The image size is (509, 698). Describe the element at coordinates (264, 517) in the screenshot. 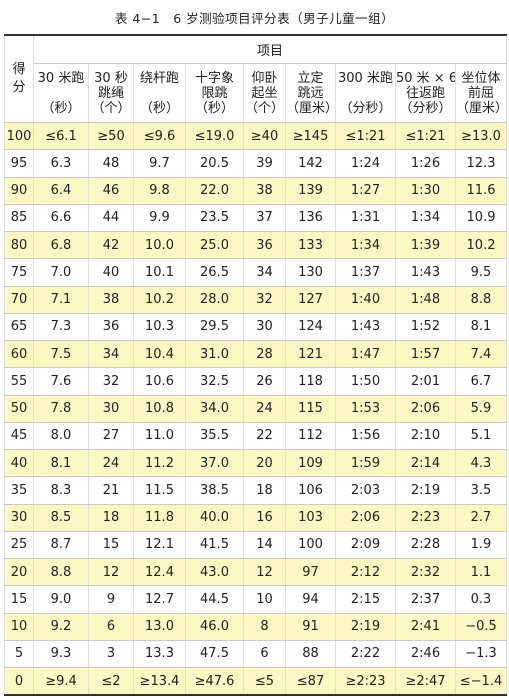

I see `score-cell: 16` at that location.